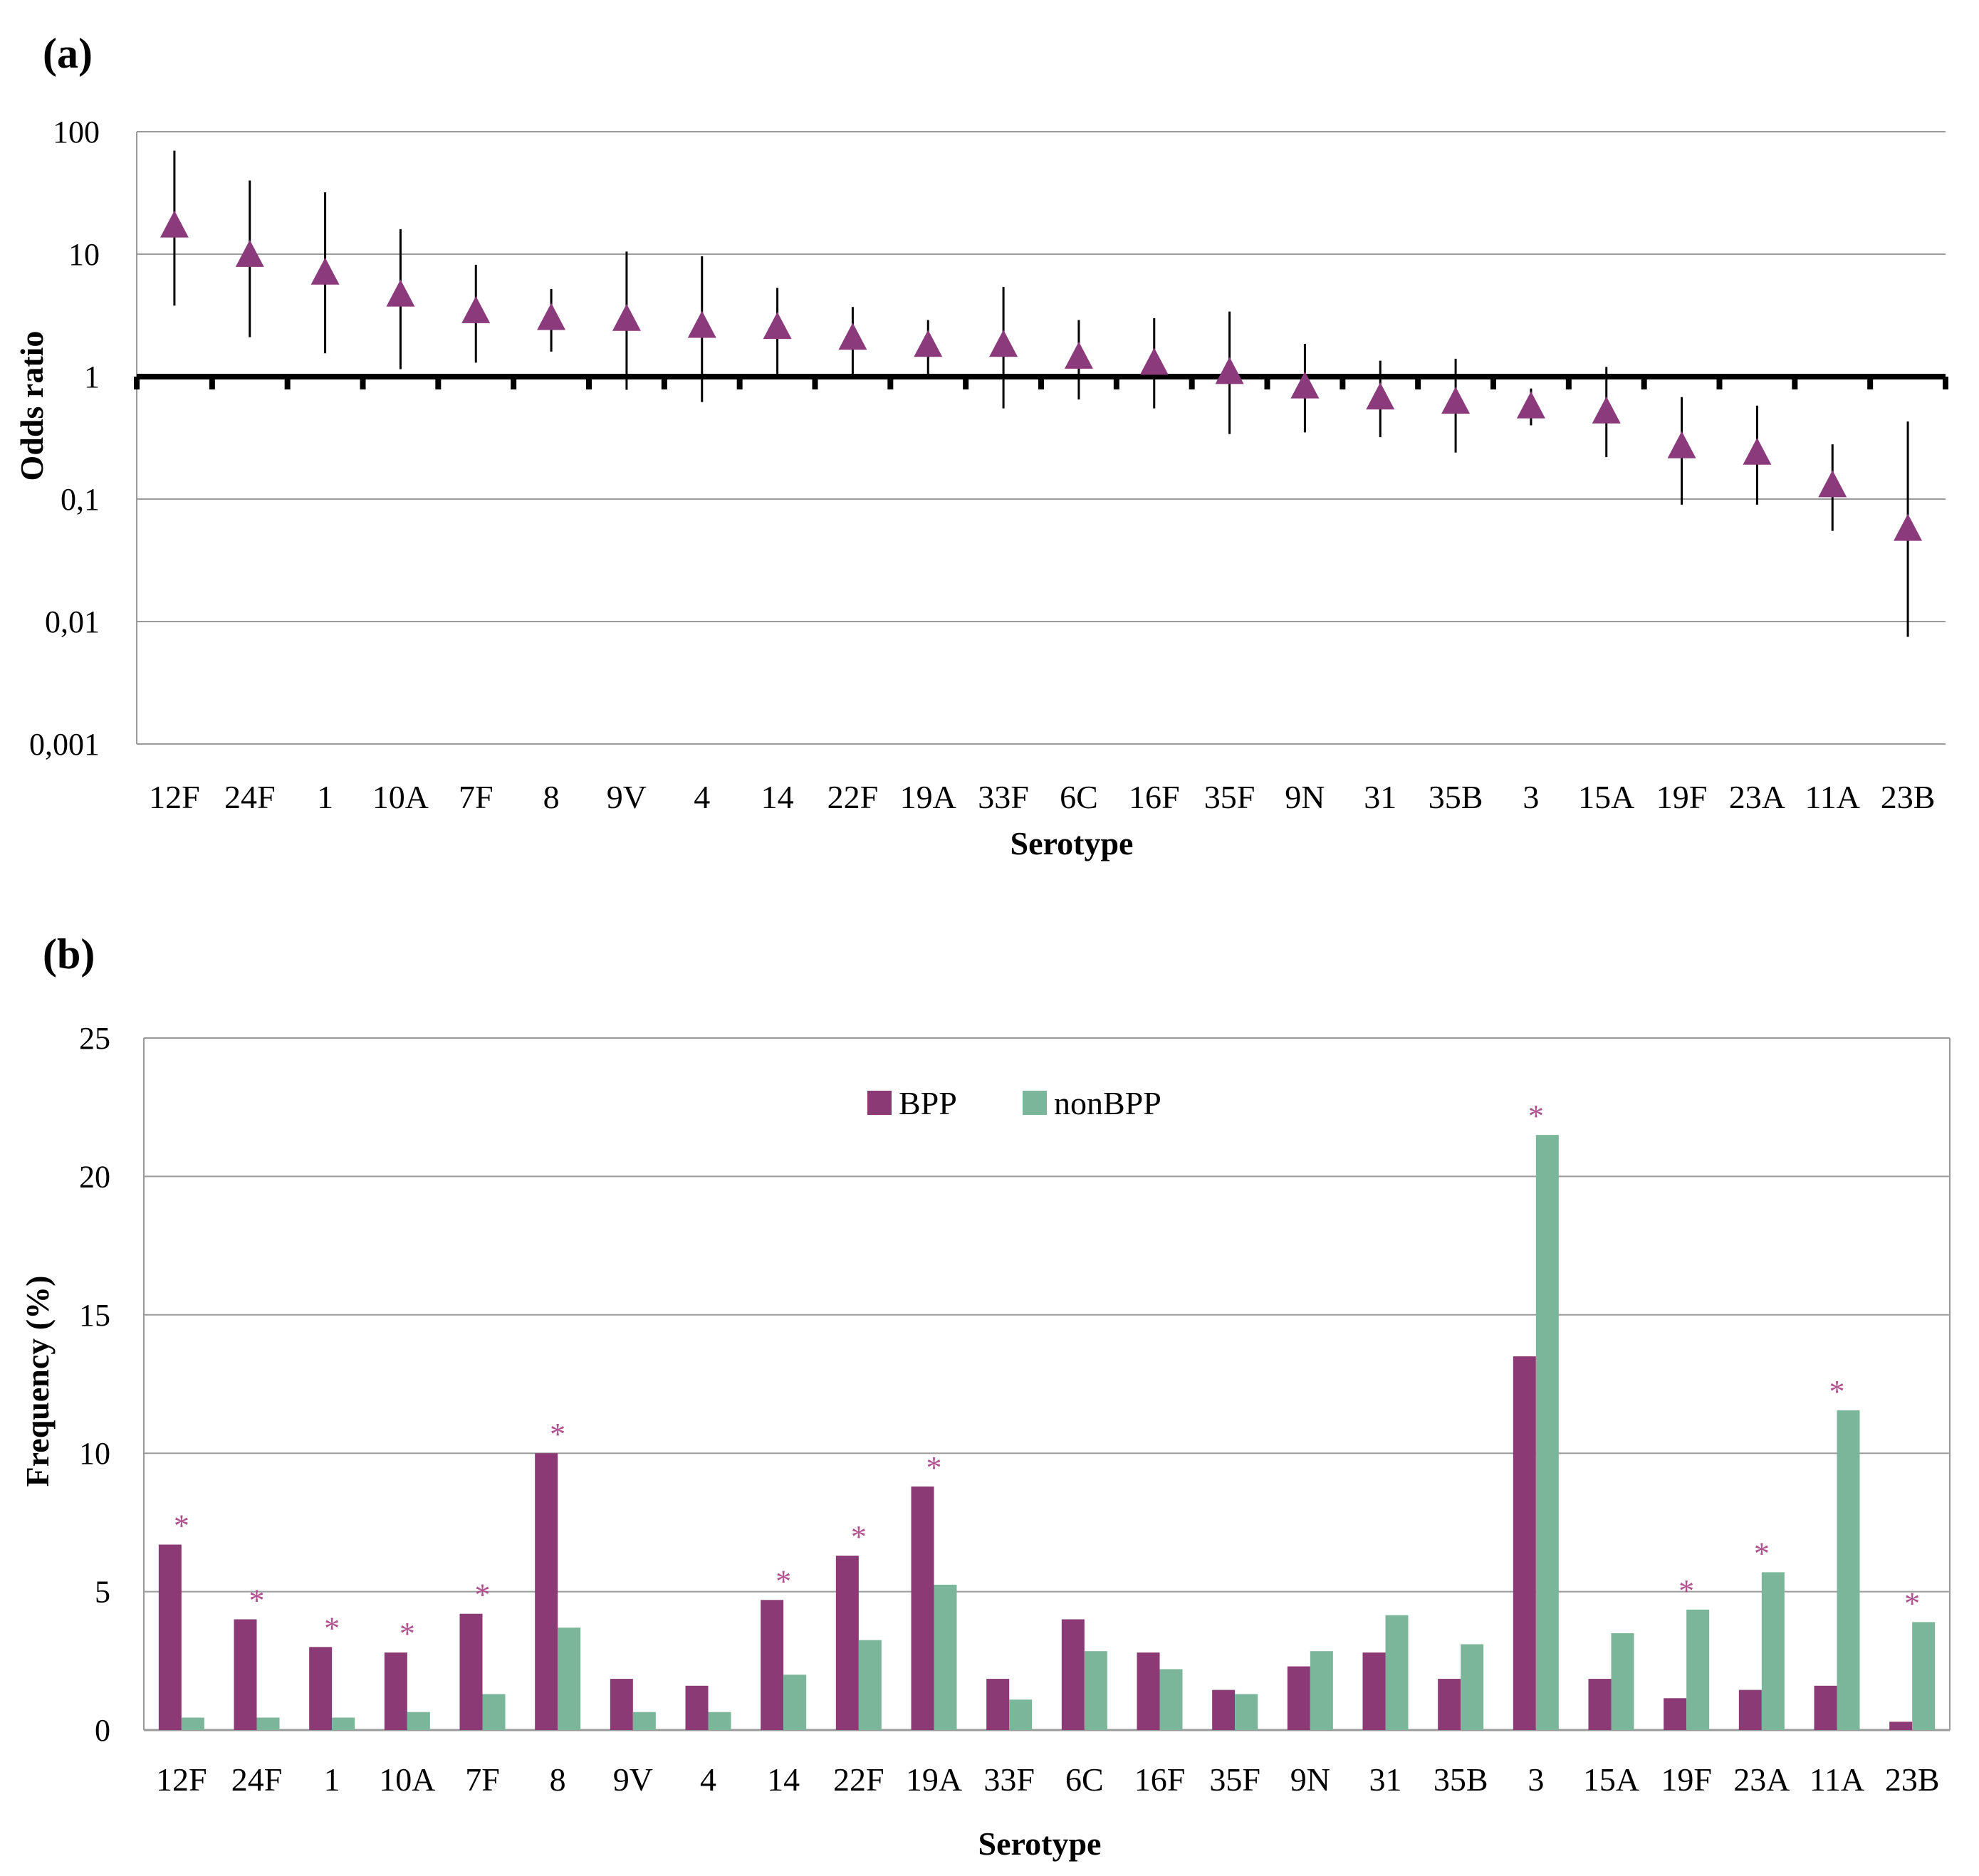 Image resolution: width=1979 pixels, height=1876 pixels. I want to click on odds-ratio-x-tick-label: 22F, so click(853, 797).